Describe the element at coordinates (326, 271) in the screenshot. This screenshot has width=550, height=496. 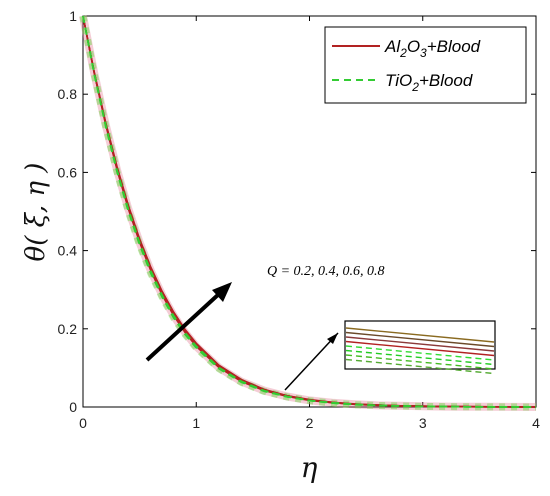
I see `q-annotation: Q = 0.2, 0.4, 0.6, 0.8` at that location.